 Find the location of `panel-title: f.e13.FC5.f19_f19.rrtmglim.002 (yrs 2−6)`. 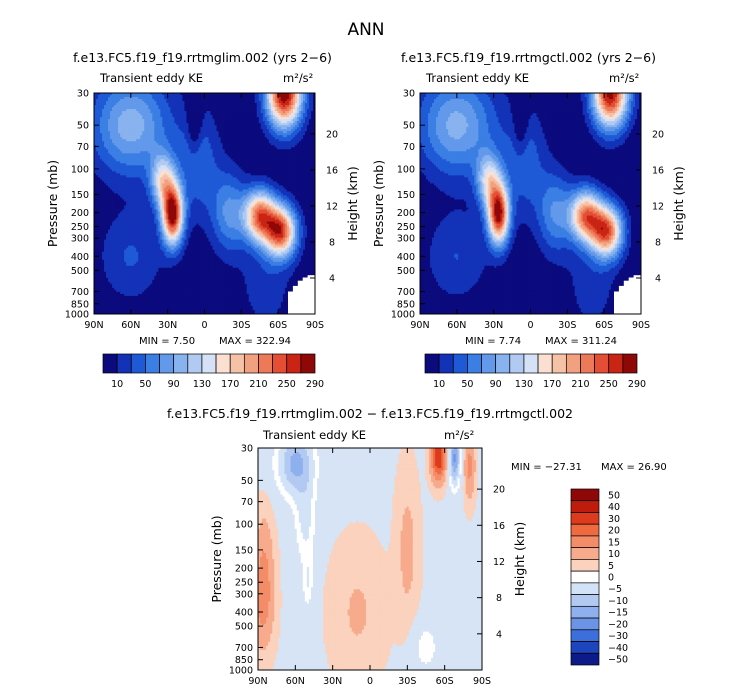

panel-title: f.e13.FC5.f19_f19.rrtmglim.002 (yrs 2−6) is located at coordinates (202, 57).